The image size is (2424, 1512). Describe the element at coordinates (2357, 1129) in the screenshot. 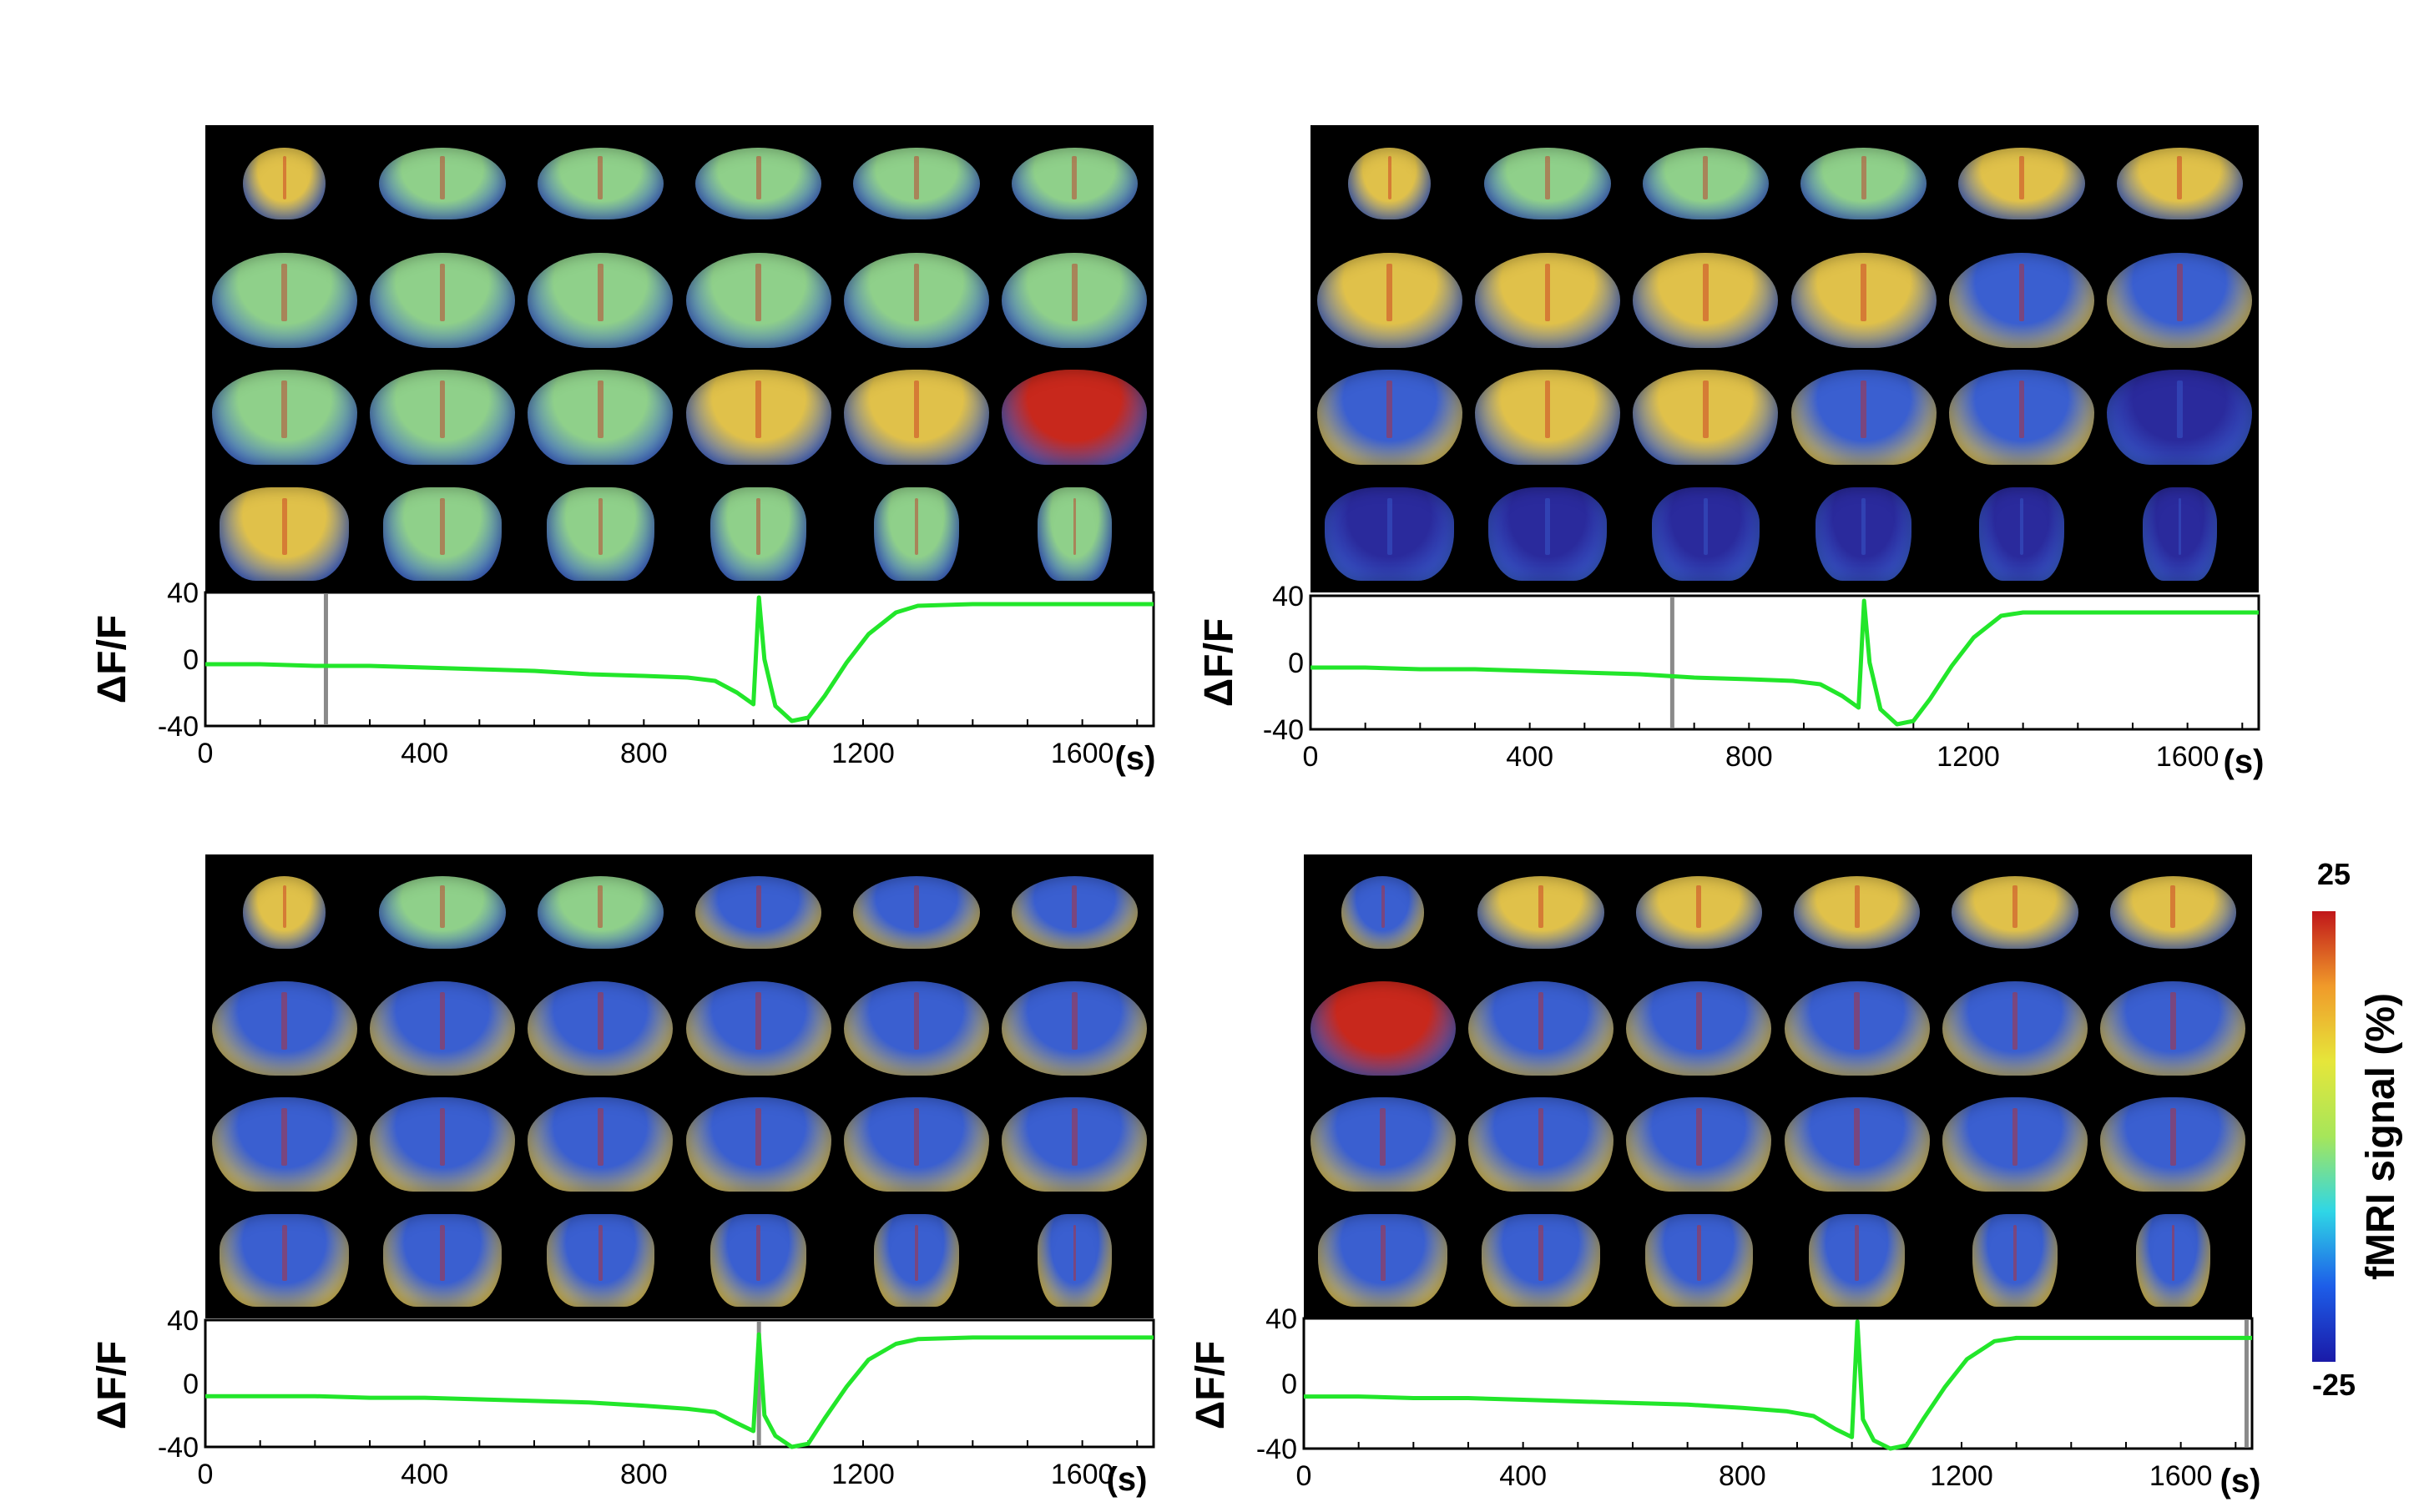

I see `colorbar: 25 -25 fMRI signal (%)` at that location.